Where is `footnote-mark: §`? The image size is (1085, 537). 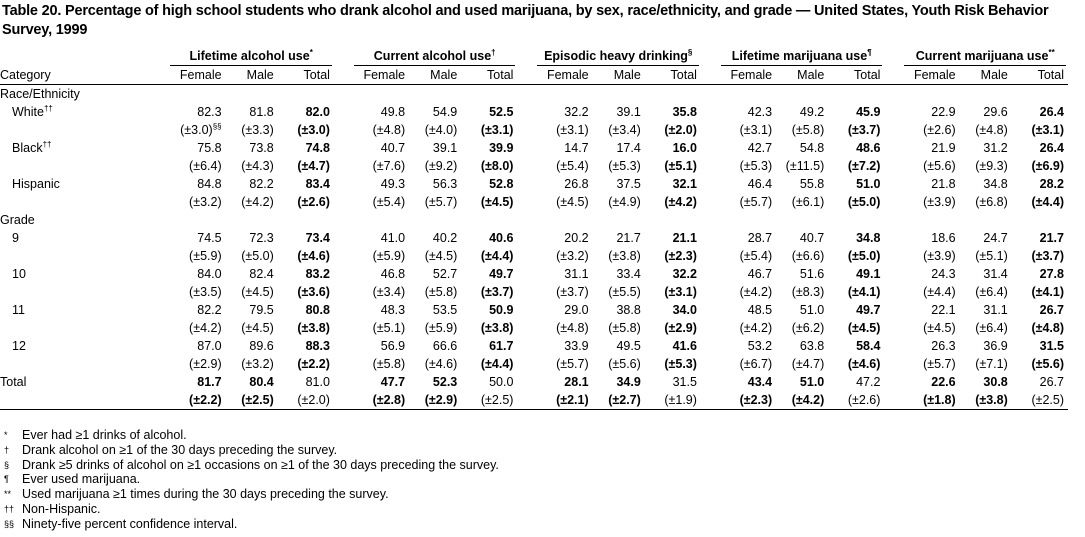 footnote-mark: § is located at coordinates (7, 464).